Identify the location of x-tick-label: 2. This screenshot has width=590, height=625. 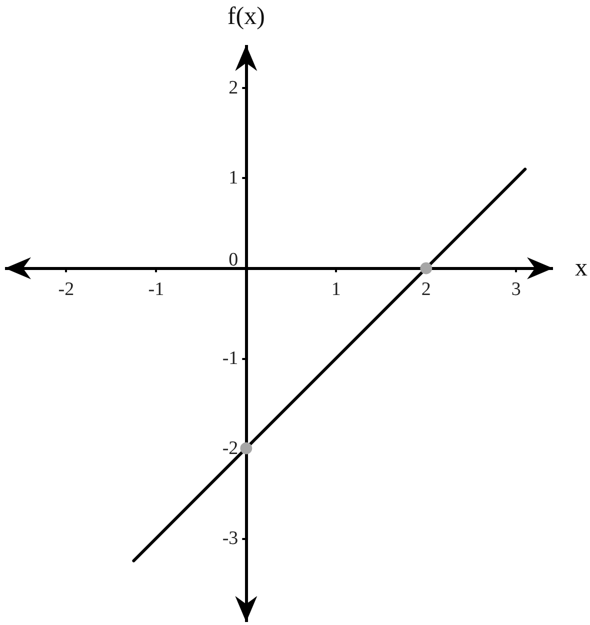
(426, 289).